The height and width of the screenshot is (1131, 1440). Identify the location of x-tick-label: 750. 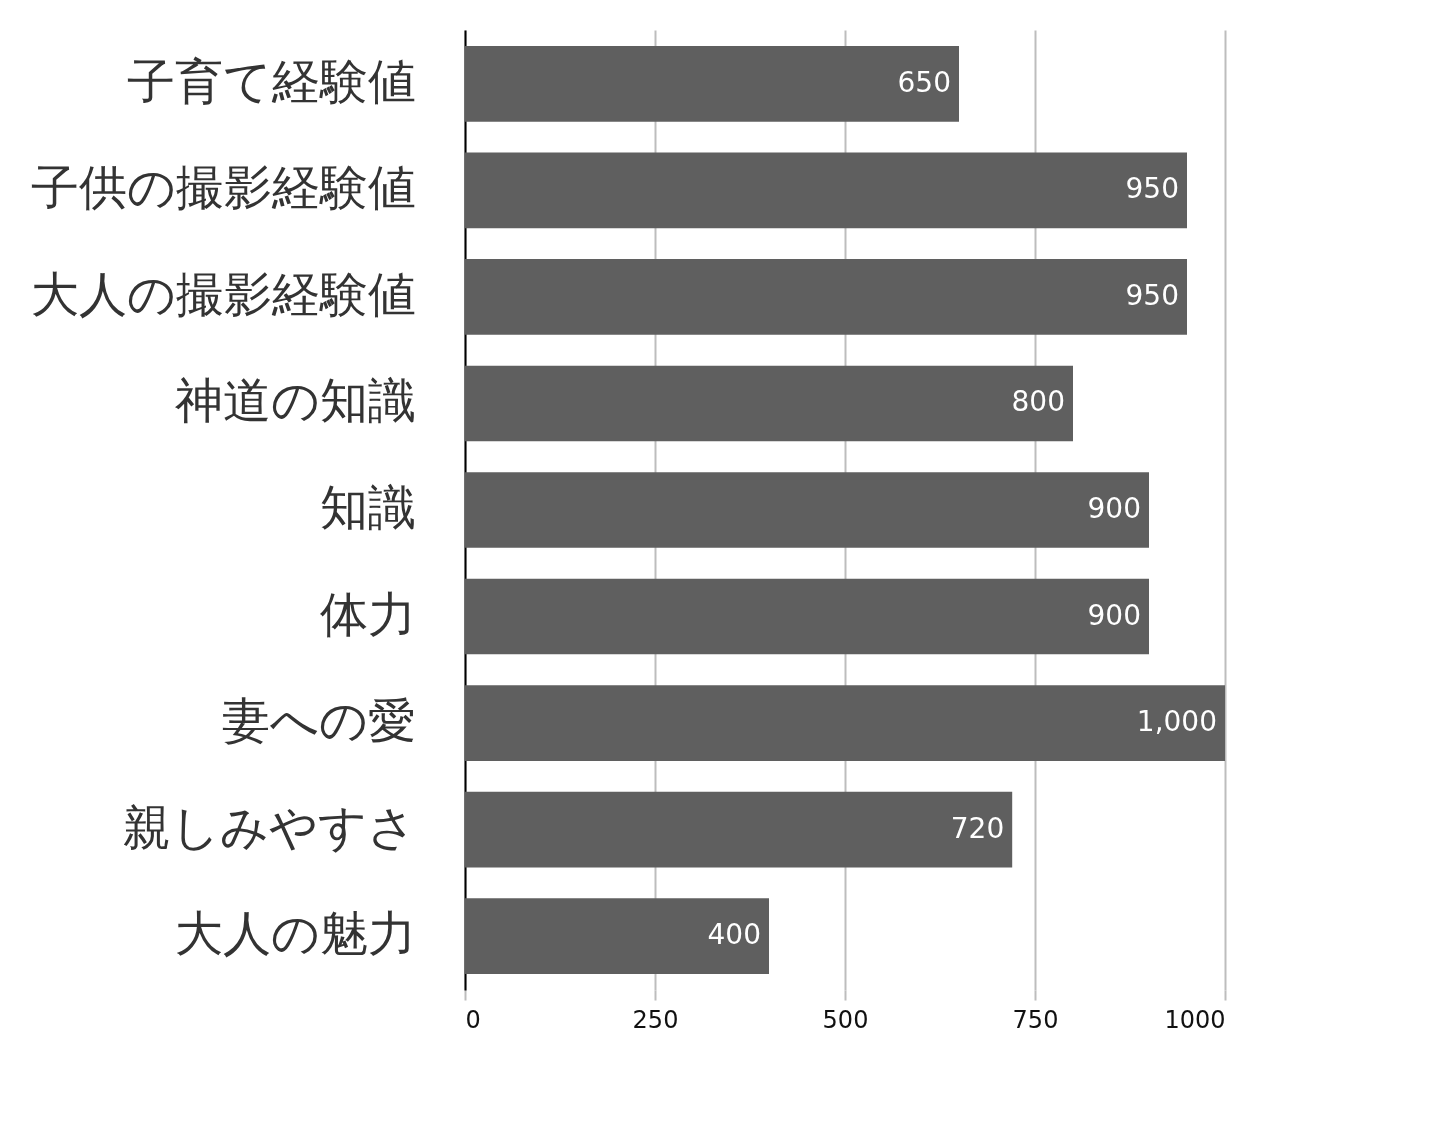
(1035, 1019).